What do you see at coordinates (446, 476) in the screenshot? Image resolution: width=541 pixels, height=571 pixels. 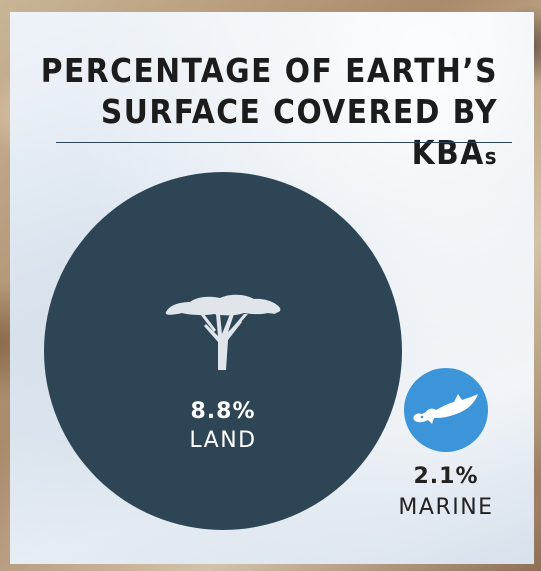 I see `marine-percentage: 2.1%` at bounding box center [446, 476].